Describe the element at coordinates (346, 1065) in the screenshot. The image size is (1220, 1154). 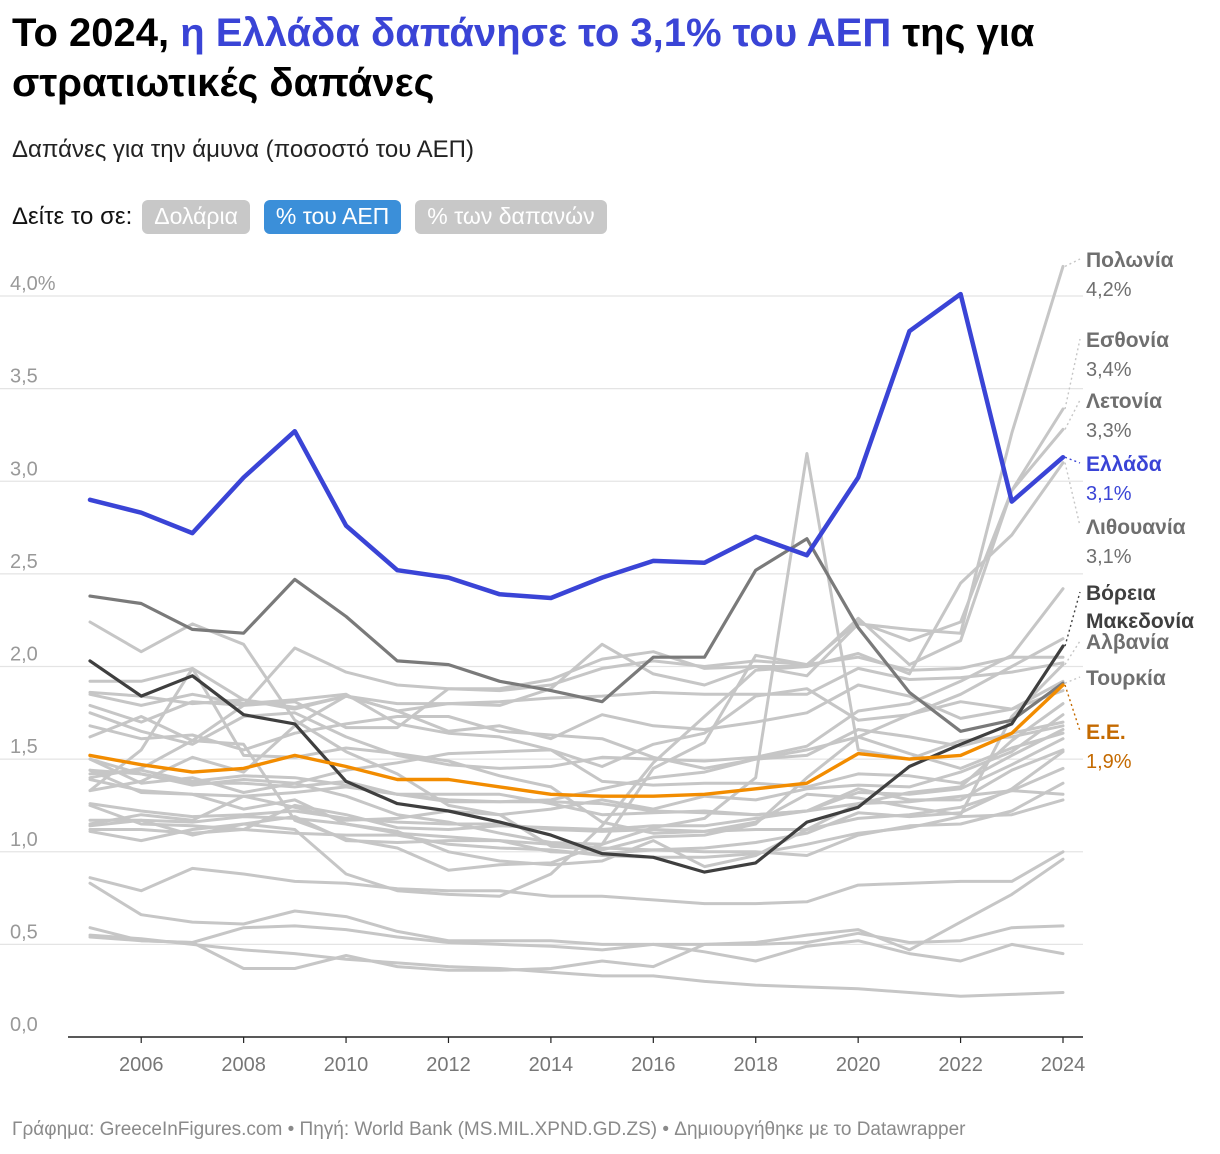
I see `x-tick-label: 2010` at that location.